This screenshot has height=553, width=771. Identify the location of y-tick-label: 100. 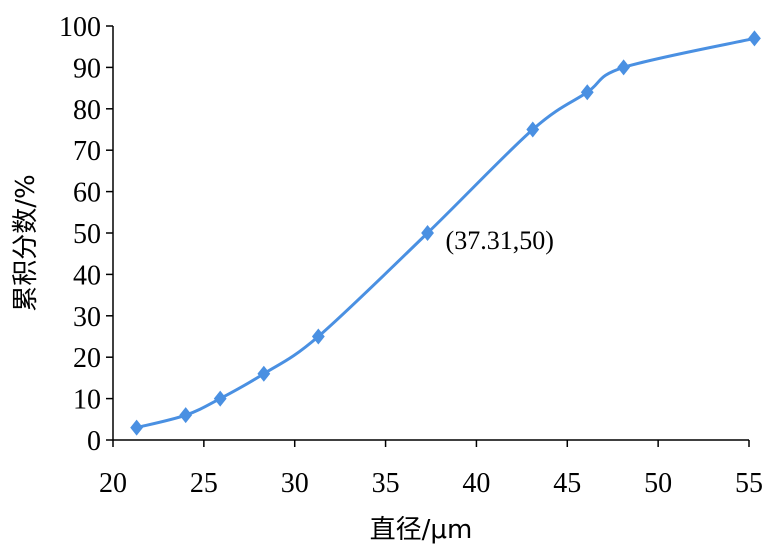
(80, 27).